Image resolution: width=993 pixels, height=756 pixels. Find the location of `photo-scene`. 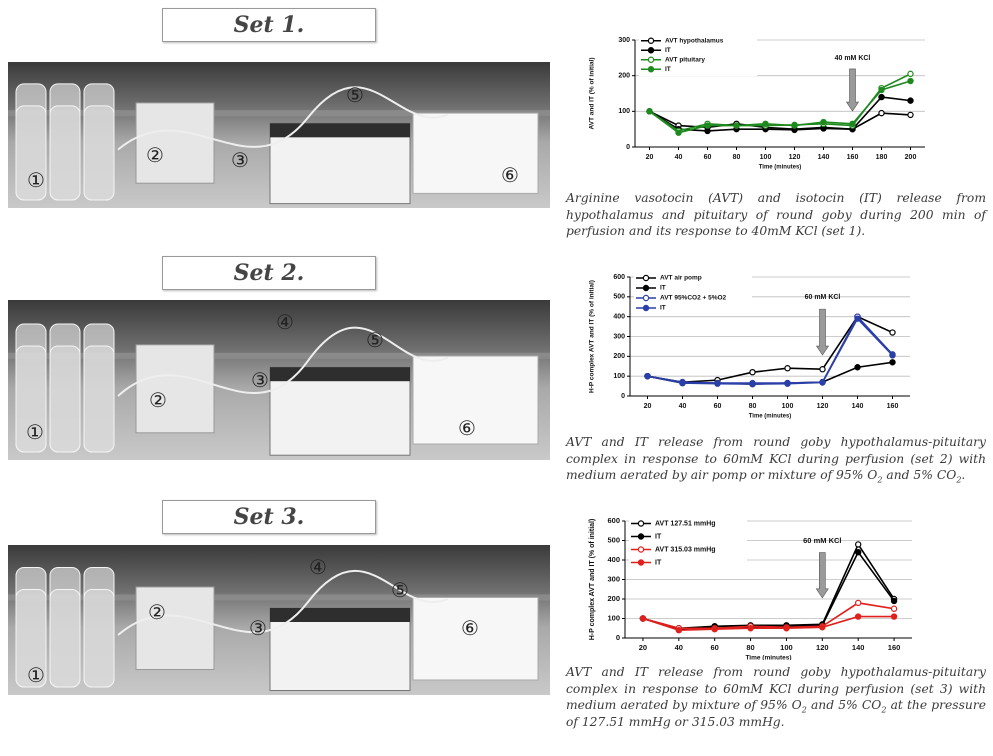

photo-scene is located at coordinates (279, 389).